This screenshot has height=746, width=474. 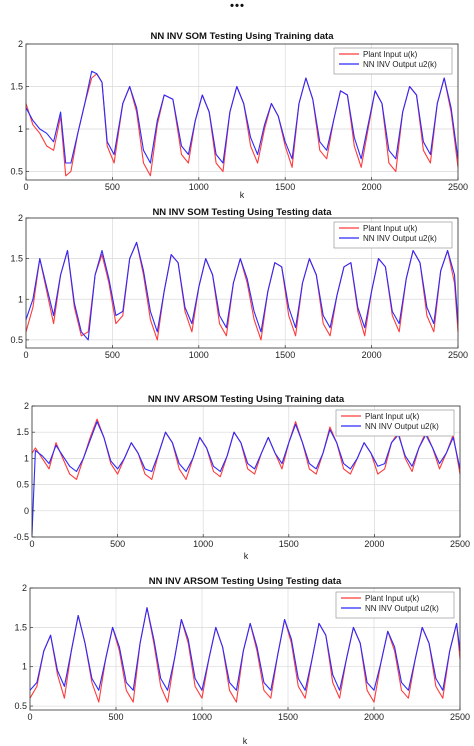 I want to click on chart-title: NN INV ARSOM Testing Using Testing data, so click(x=245, y=581).